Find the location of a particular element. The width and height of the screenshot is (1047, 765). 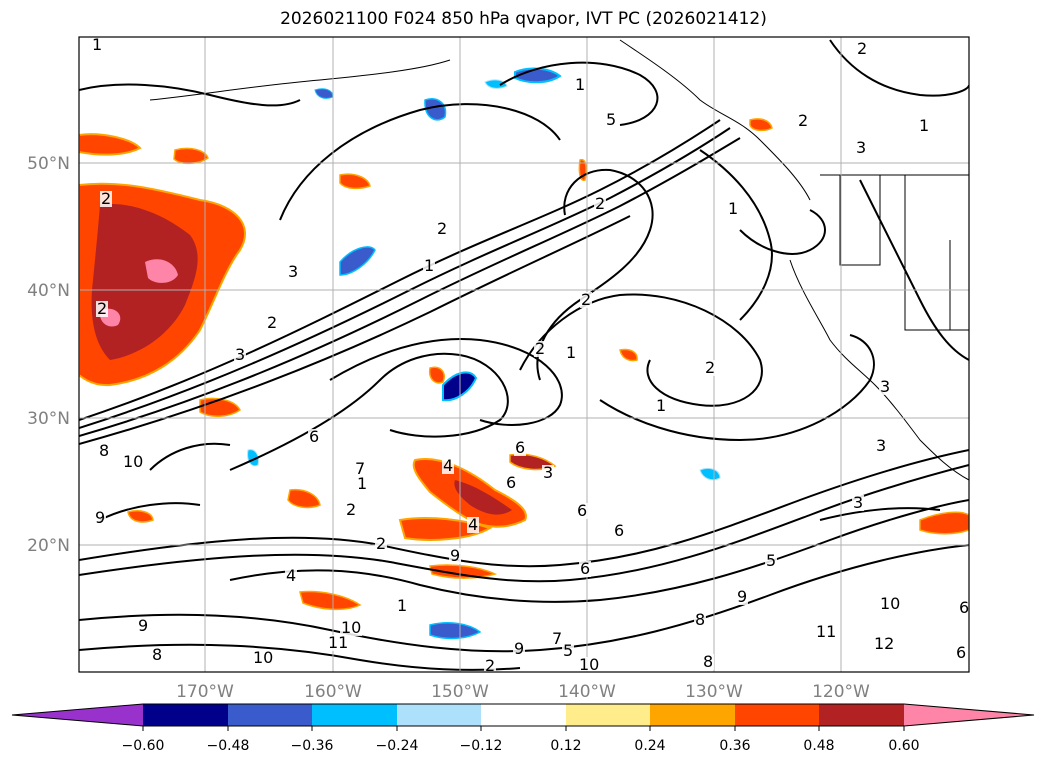

colorbar-tick-label: 0.24 is located at coordinates (649, 746).